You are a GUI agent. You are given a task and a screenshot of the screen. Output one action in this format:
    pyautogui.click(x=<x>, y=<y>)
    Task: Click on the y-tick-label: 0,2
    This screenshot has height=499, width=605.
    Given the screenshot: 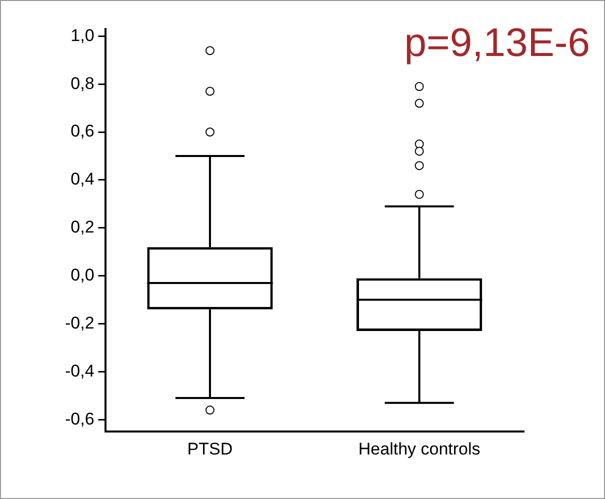 What is the action you would take?
    pyautogui.click(x=82, y=227)
    